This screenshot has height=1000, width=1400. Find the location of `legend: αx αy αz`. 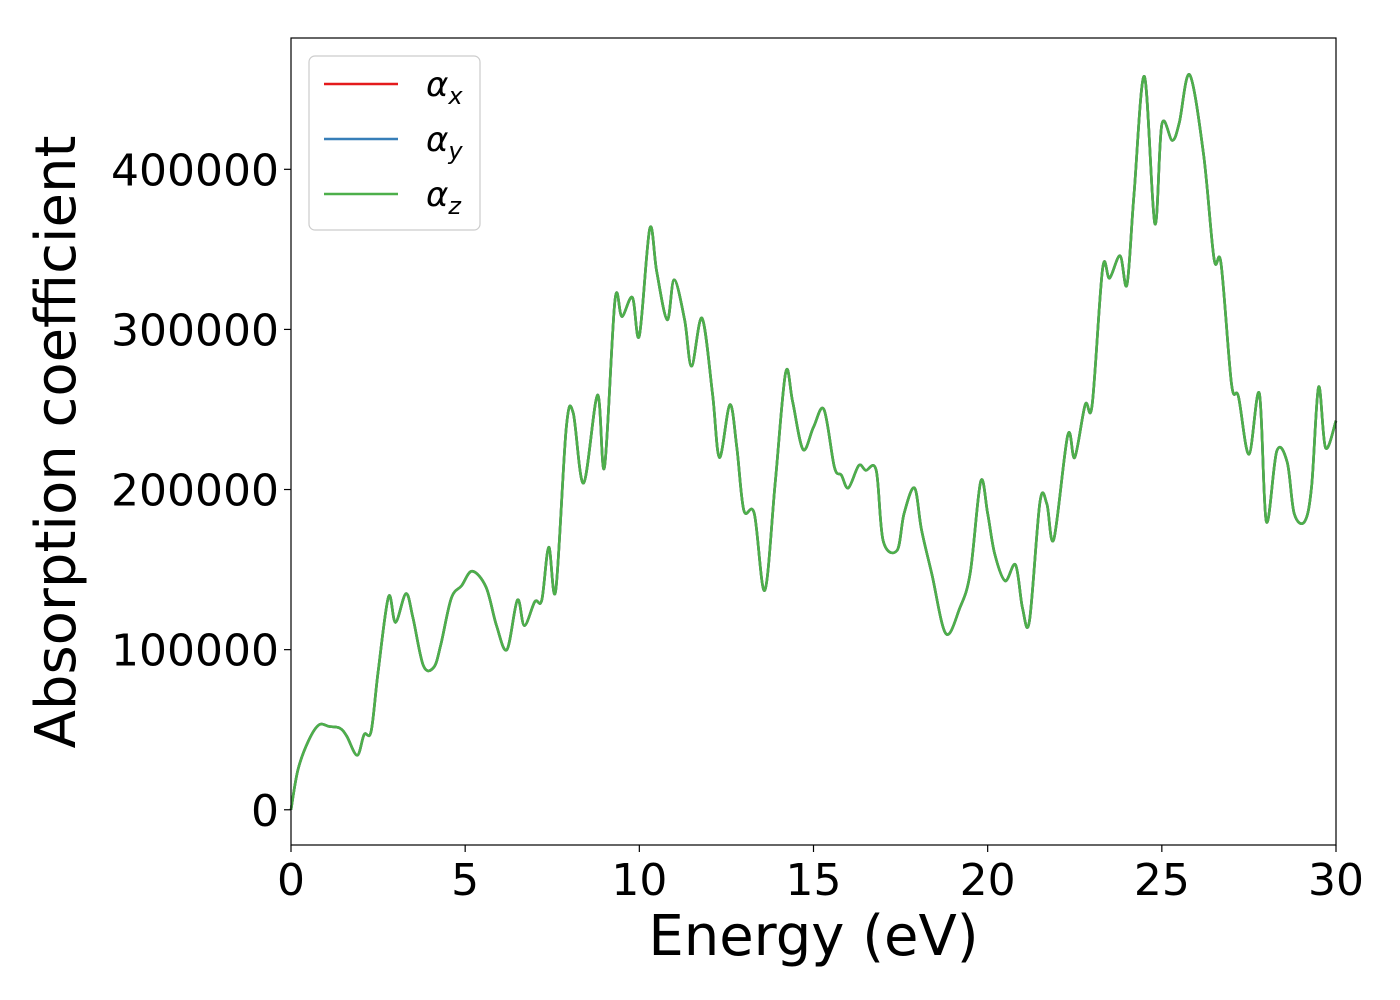

legend: αx αy αz is located at coordinates (394, 143).